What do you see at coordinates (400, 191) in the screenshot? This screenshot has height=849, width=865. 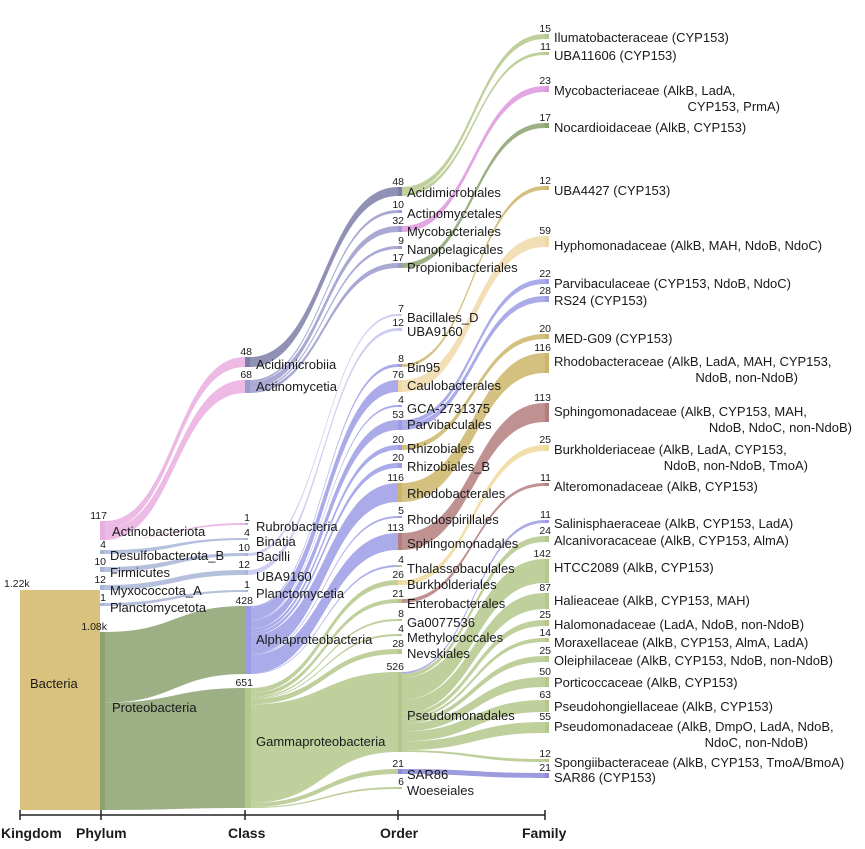 I see `node-acidimicrobiales` at bounding box center [400, 191].